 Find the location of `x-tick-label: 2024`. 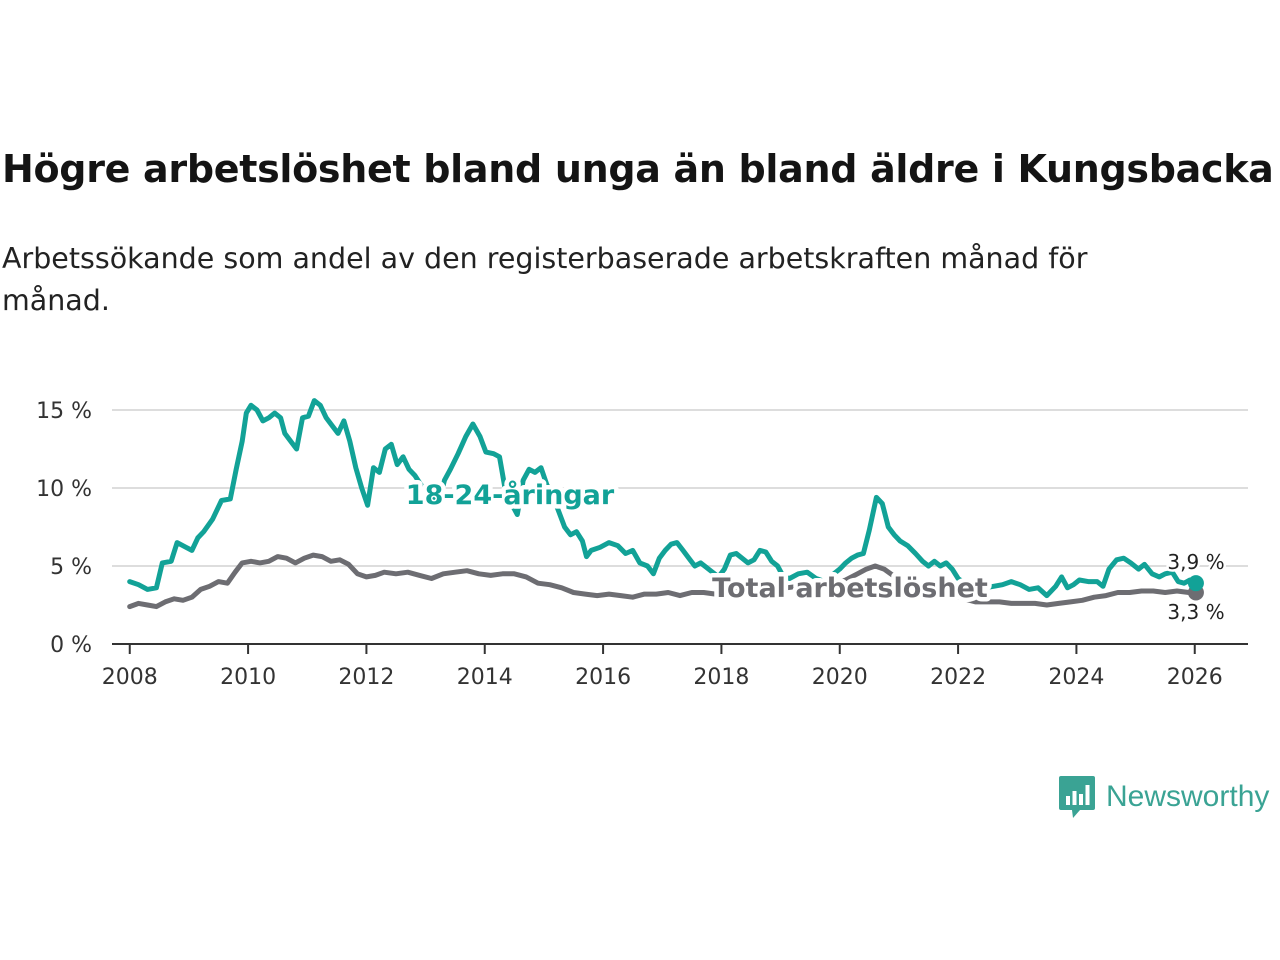

x-tick-label: 2024 is located at coordinates (1076, 677).